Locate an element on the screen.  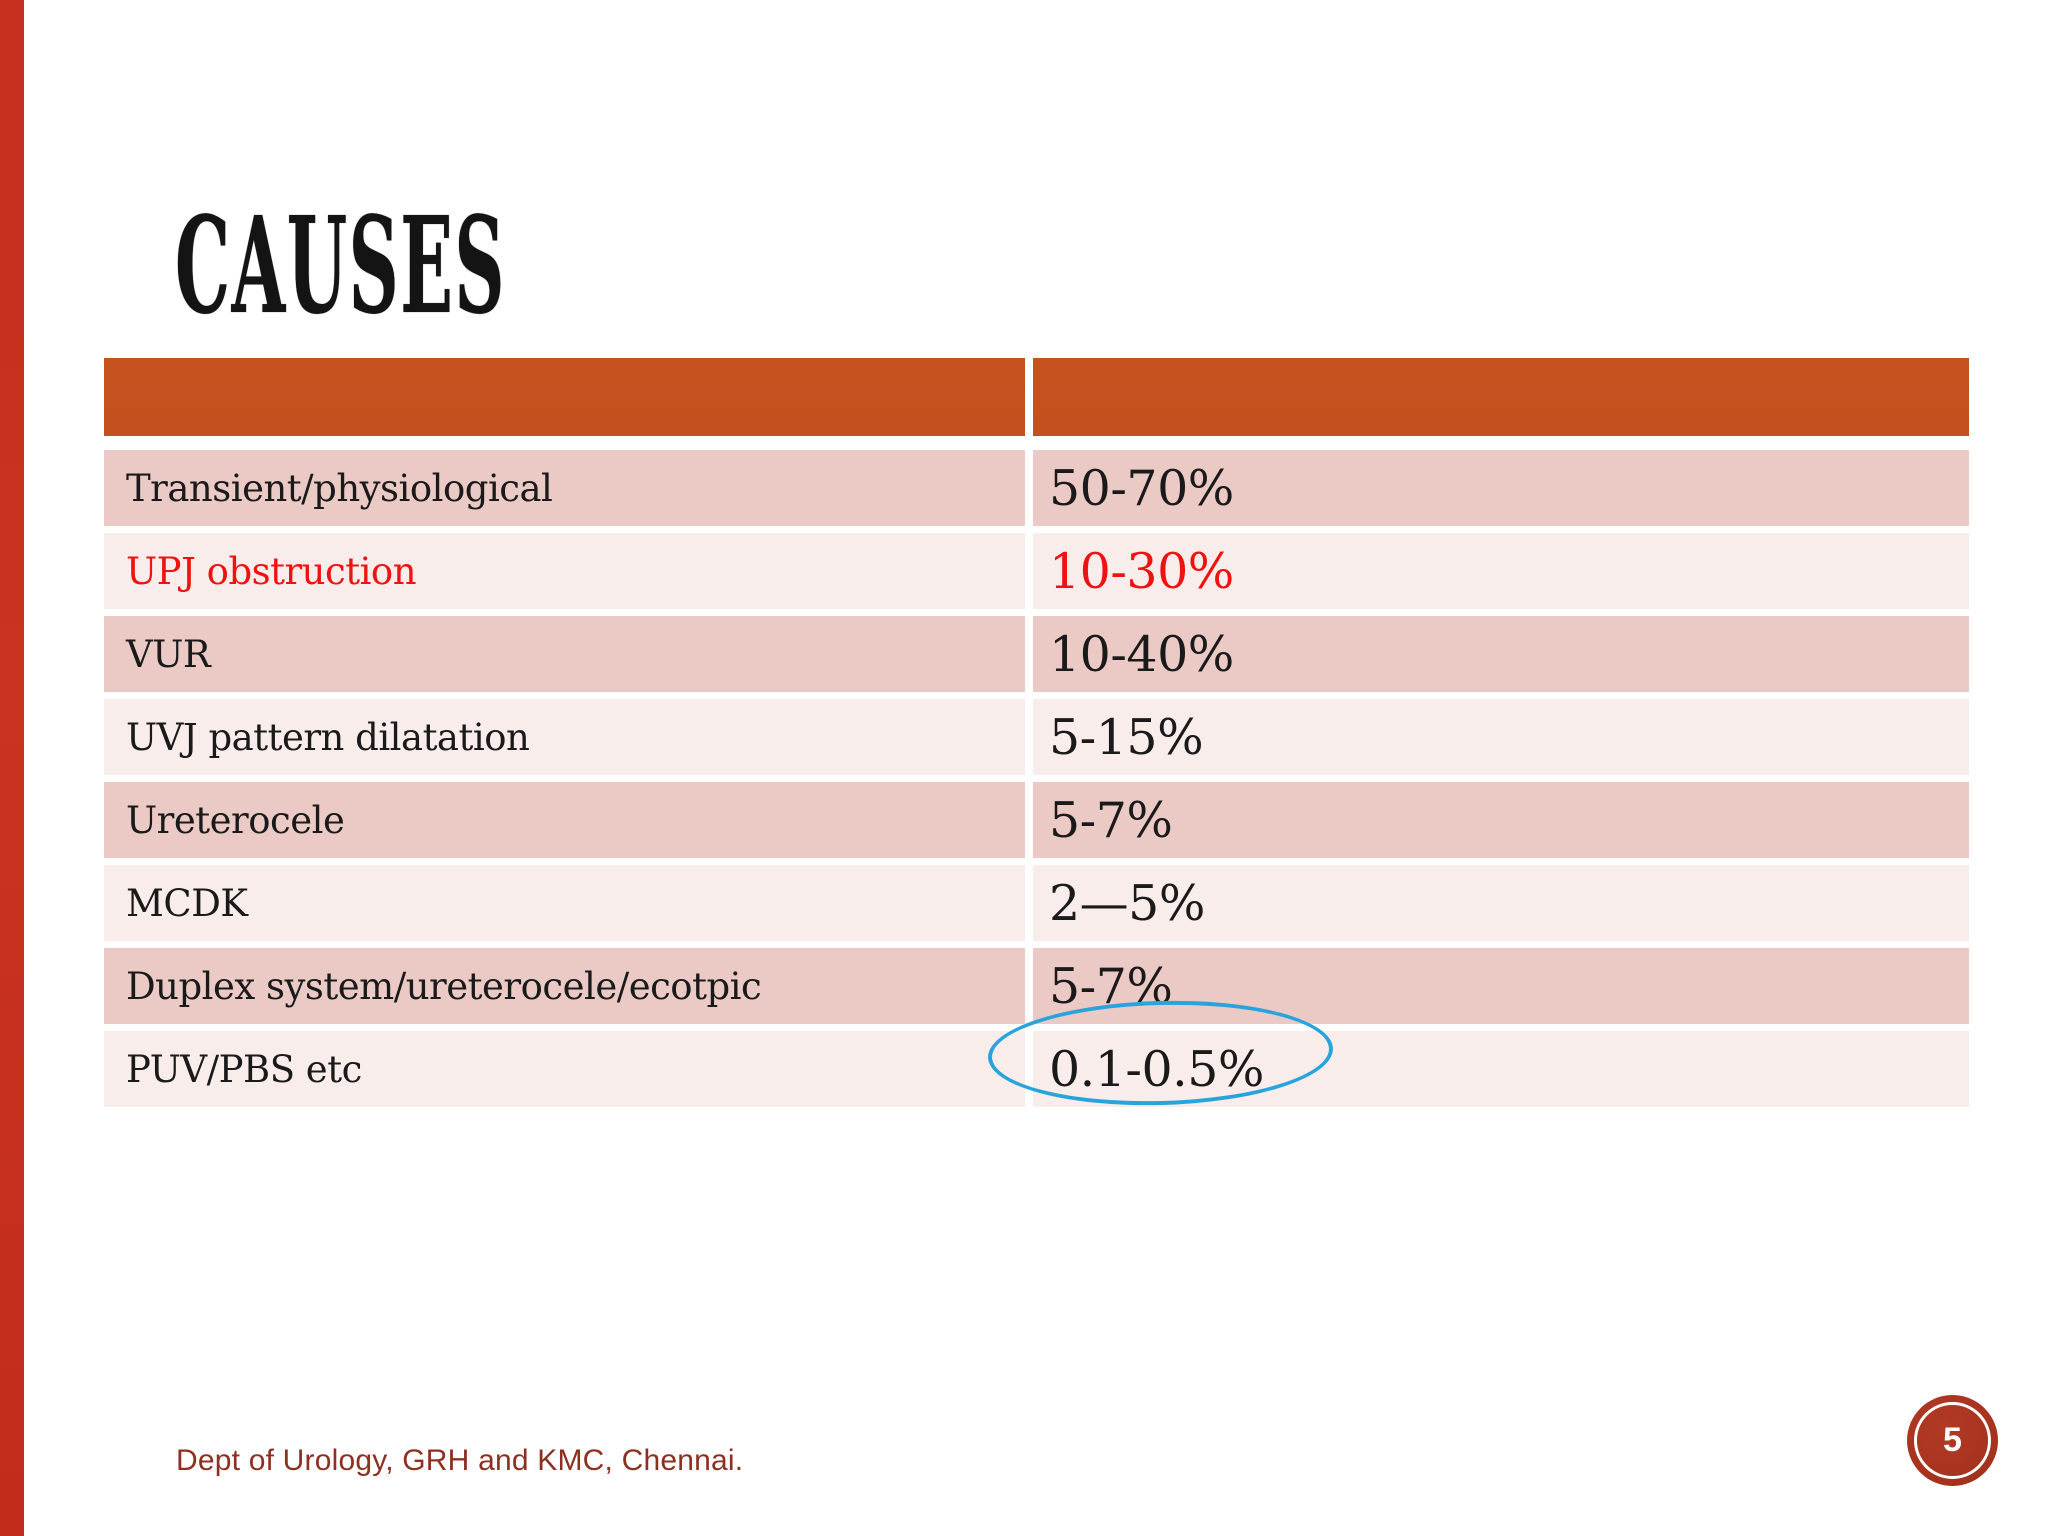
percentage-cell: 10-30% is located at coordinates (1501, 571).